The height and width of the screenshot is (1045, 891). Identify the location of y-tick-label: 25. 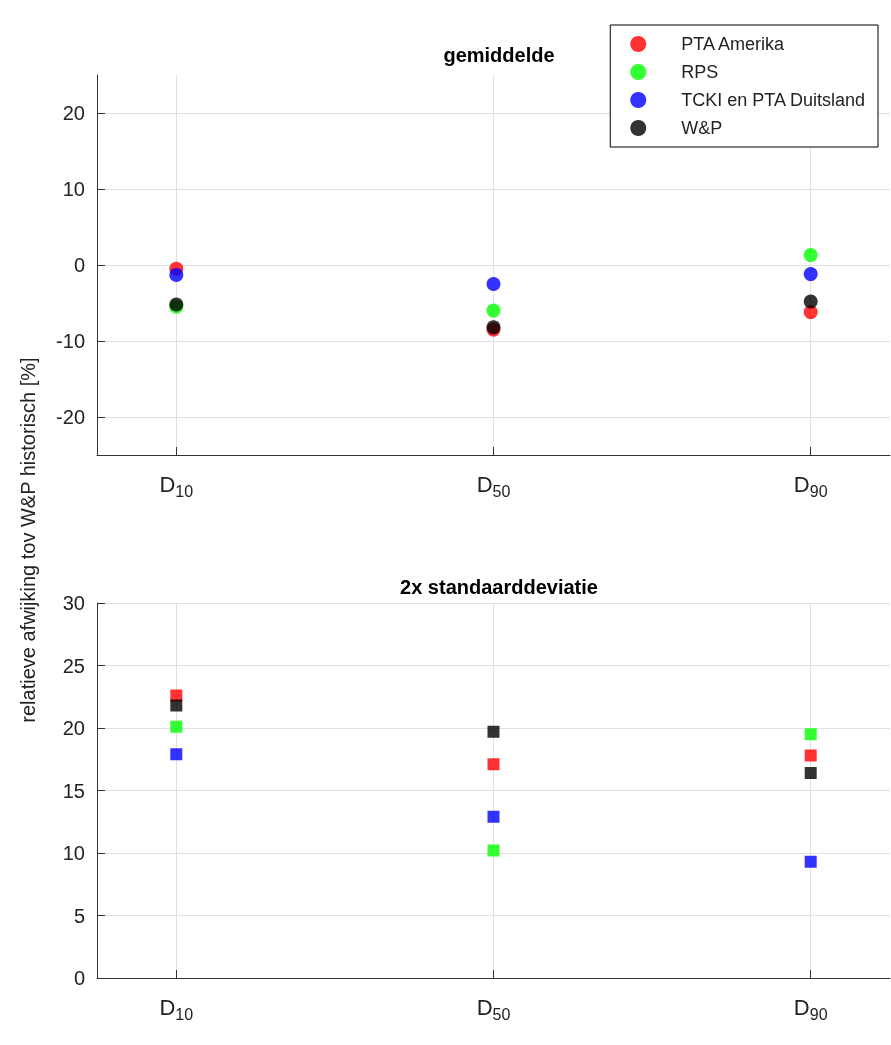
(73, 665).